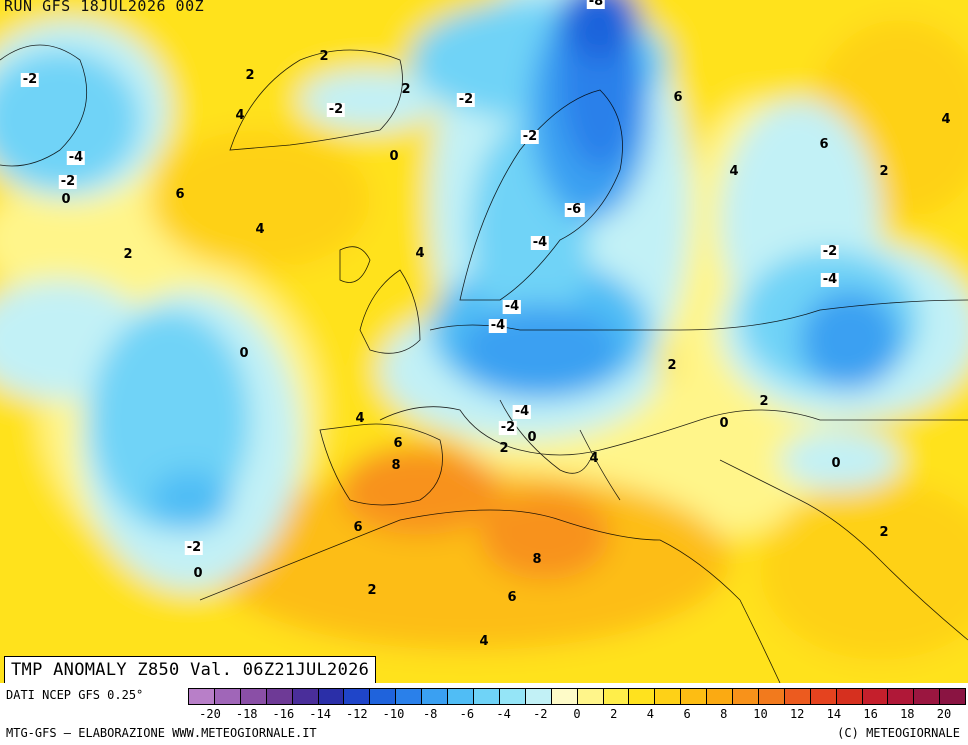 This screenshot has width=968, height=745. I want to click on colorbar-tick-label: 8, so click(724, 714).